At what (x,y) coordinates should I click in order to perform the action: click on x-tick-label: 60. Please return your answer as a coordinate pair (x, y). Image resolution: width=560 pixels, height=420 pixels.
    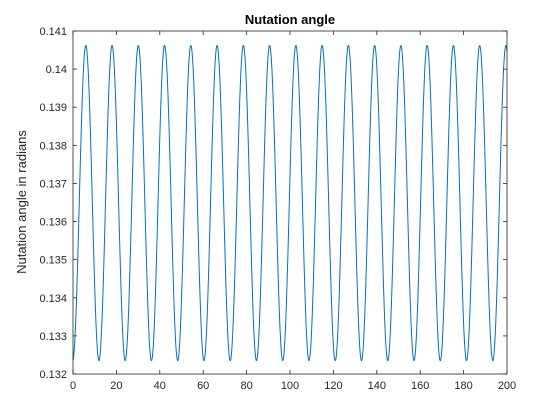
    Looking at the image, I should click on (203, 386).